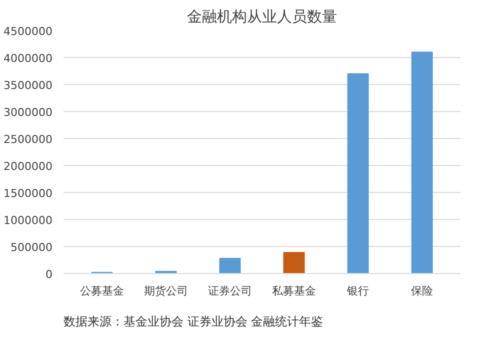 This screenshot has width=493, height=345. I want to click on source-note: 数据来源：基金业协会 证券业协会 金融统计年鉴, so click(194, 321).